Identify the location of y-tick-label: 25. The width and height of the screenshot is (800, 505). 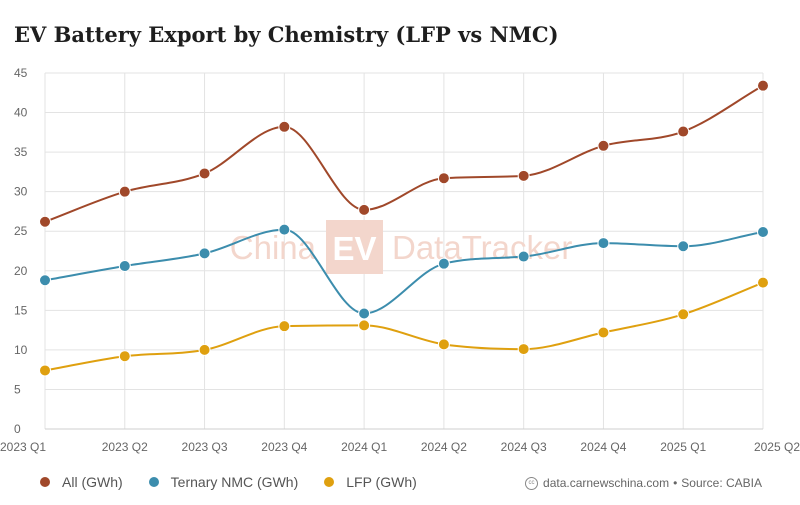
(21, 231).